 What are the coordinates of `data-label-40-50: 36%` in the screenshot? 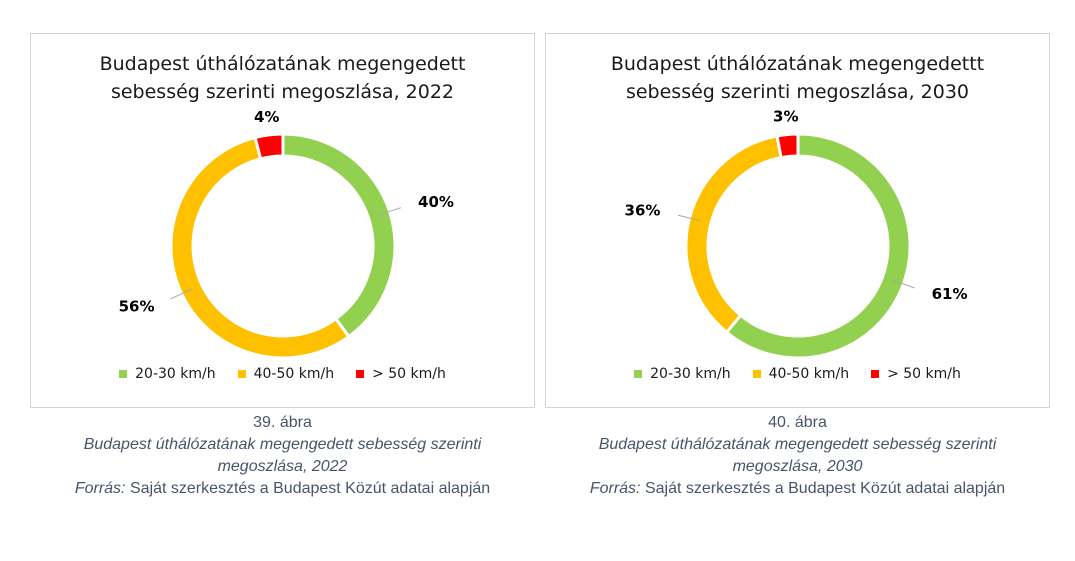 It's located at (643, 211).